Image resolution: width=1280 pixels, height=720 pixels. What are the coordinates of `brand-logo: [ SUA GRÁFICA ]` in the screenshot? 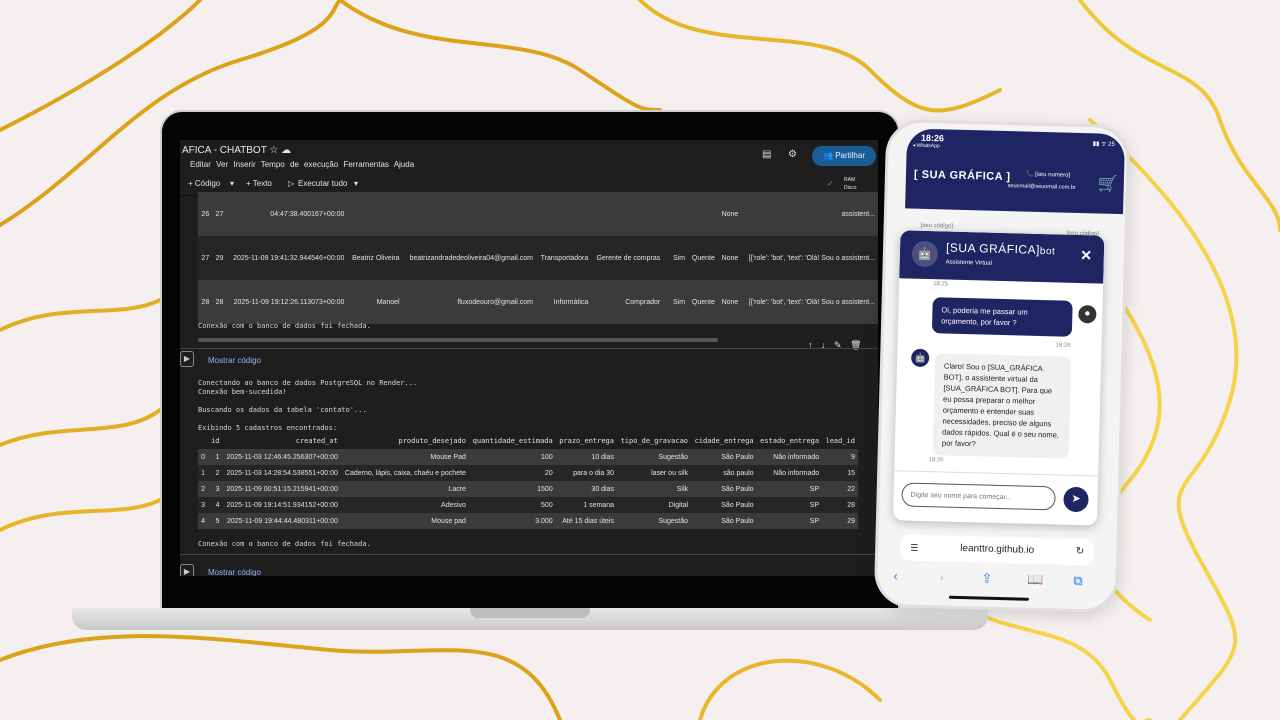 It's located at (962, 176).